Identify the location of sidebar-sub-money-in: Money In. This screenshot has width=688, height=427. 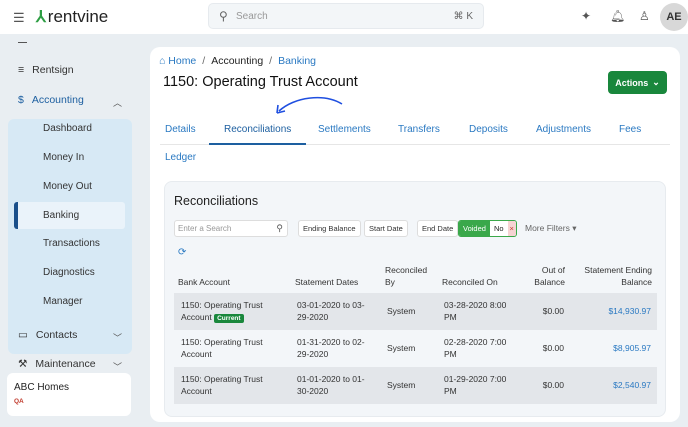
(64, 157).